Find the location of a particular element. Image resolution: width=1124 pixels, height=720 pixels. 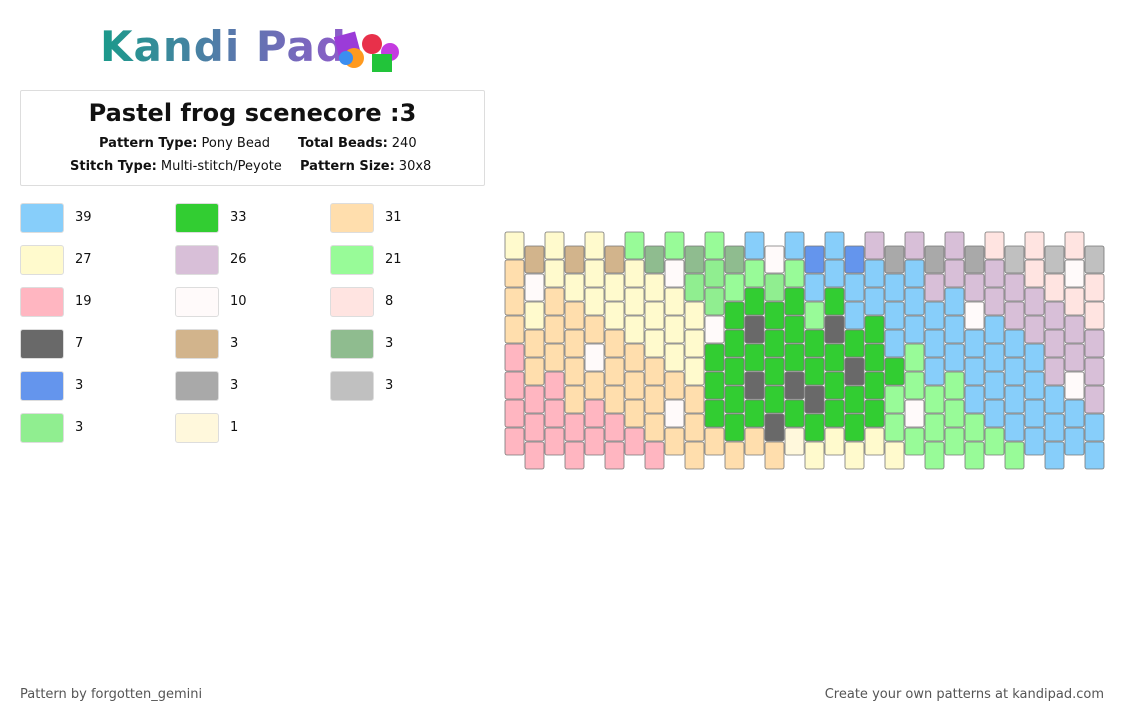

info-value: Multi-stitch/Peyote is located at coordinates (221, 166).